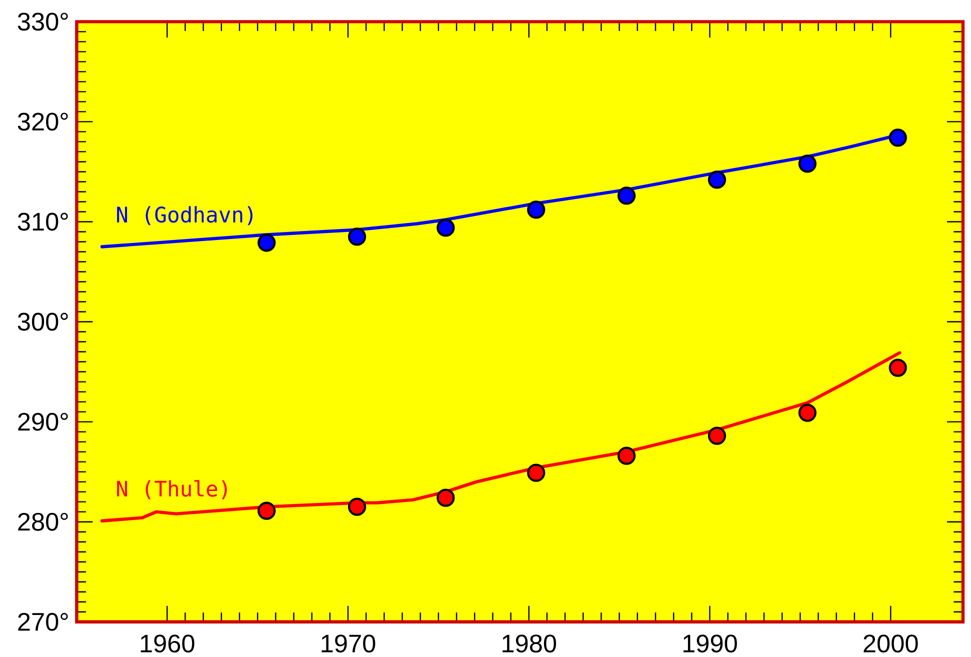  Describe the element at coordinates (891, 643) in the screenshot. I see `x-tick-label: 2000` at that location.